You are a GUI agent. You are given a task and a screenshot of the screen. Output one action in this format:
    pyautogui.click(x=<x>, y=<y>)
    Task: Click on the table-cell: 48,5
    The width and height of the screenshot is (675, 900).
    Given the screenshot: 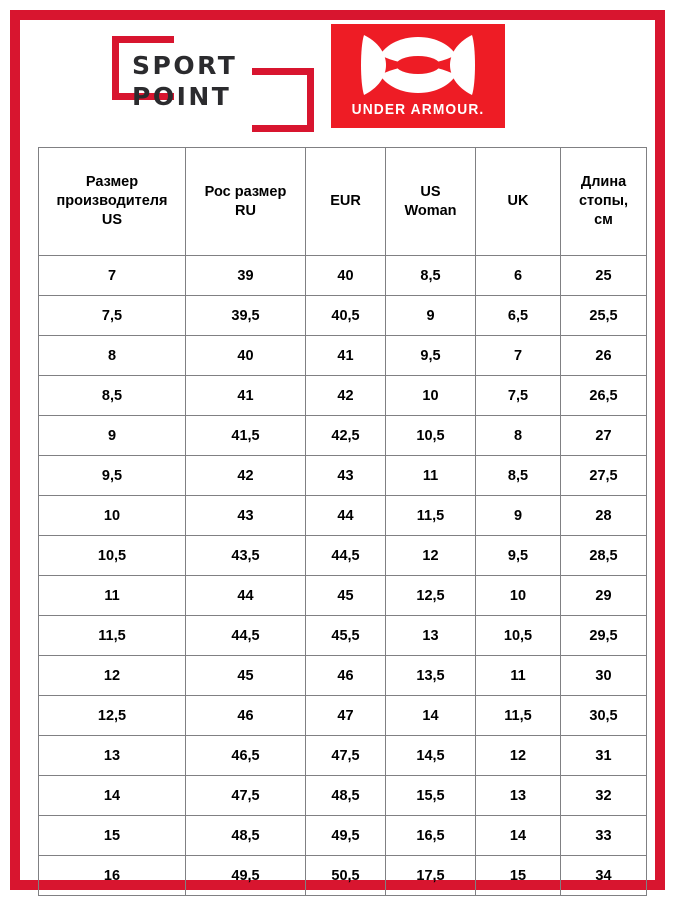 What is the action you would take?
    pyautogui.click(x=245, y=835)
    